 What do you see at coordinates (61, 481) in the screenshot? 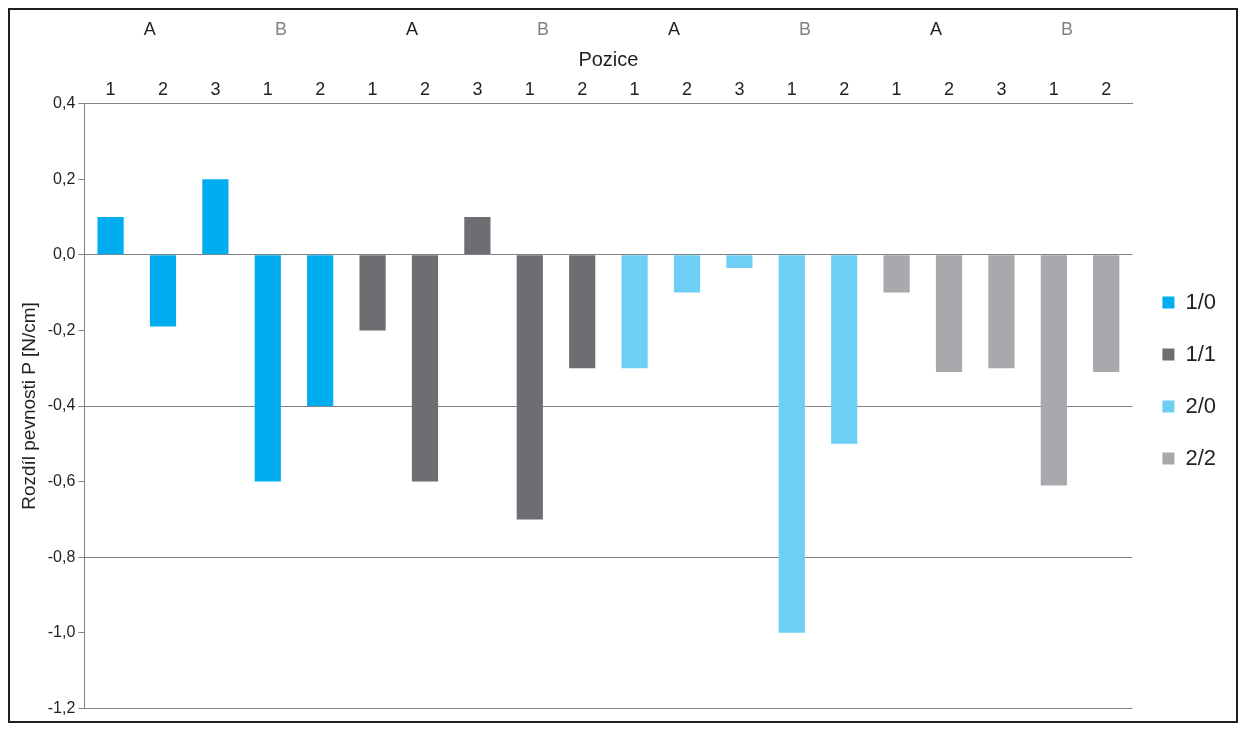
I see `y-tick-label: -0,6` at bounding box center [61, 481].